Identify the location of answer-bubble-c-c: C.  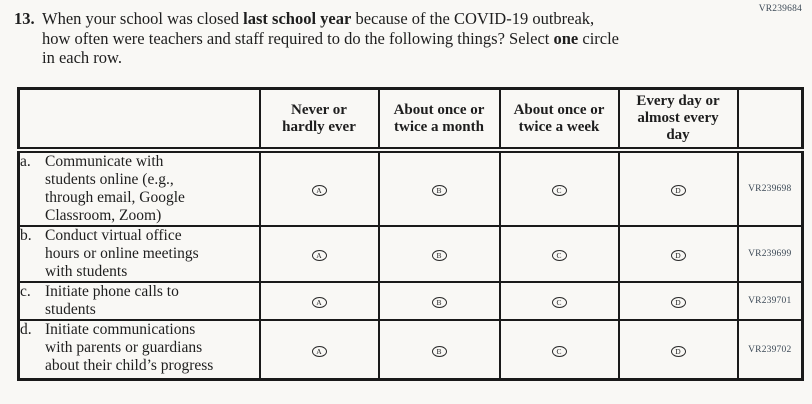
(559, 303).